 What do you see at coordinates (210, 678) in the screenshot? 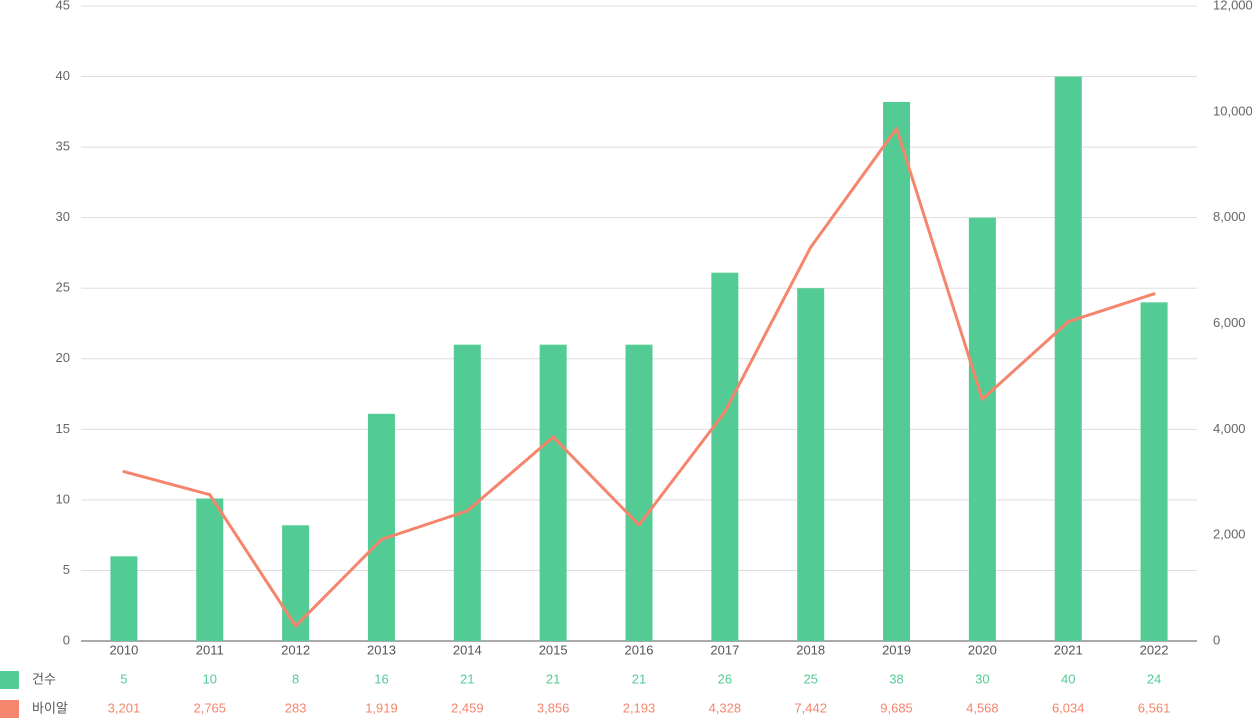
I see `data-label: 10` at bounding box center [210, 678].